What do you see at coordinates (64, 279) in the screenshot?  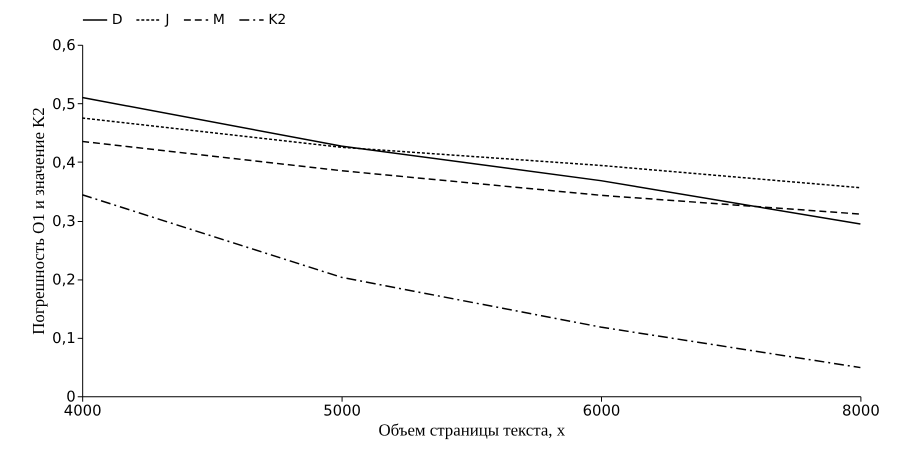 I see `y-tick-label: 0,2` at bounding box center [64, 279].